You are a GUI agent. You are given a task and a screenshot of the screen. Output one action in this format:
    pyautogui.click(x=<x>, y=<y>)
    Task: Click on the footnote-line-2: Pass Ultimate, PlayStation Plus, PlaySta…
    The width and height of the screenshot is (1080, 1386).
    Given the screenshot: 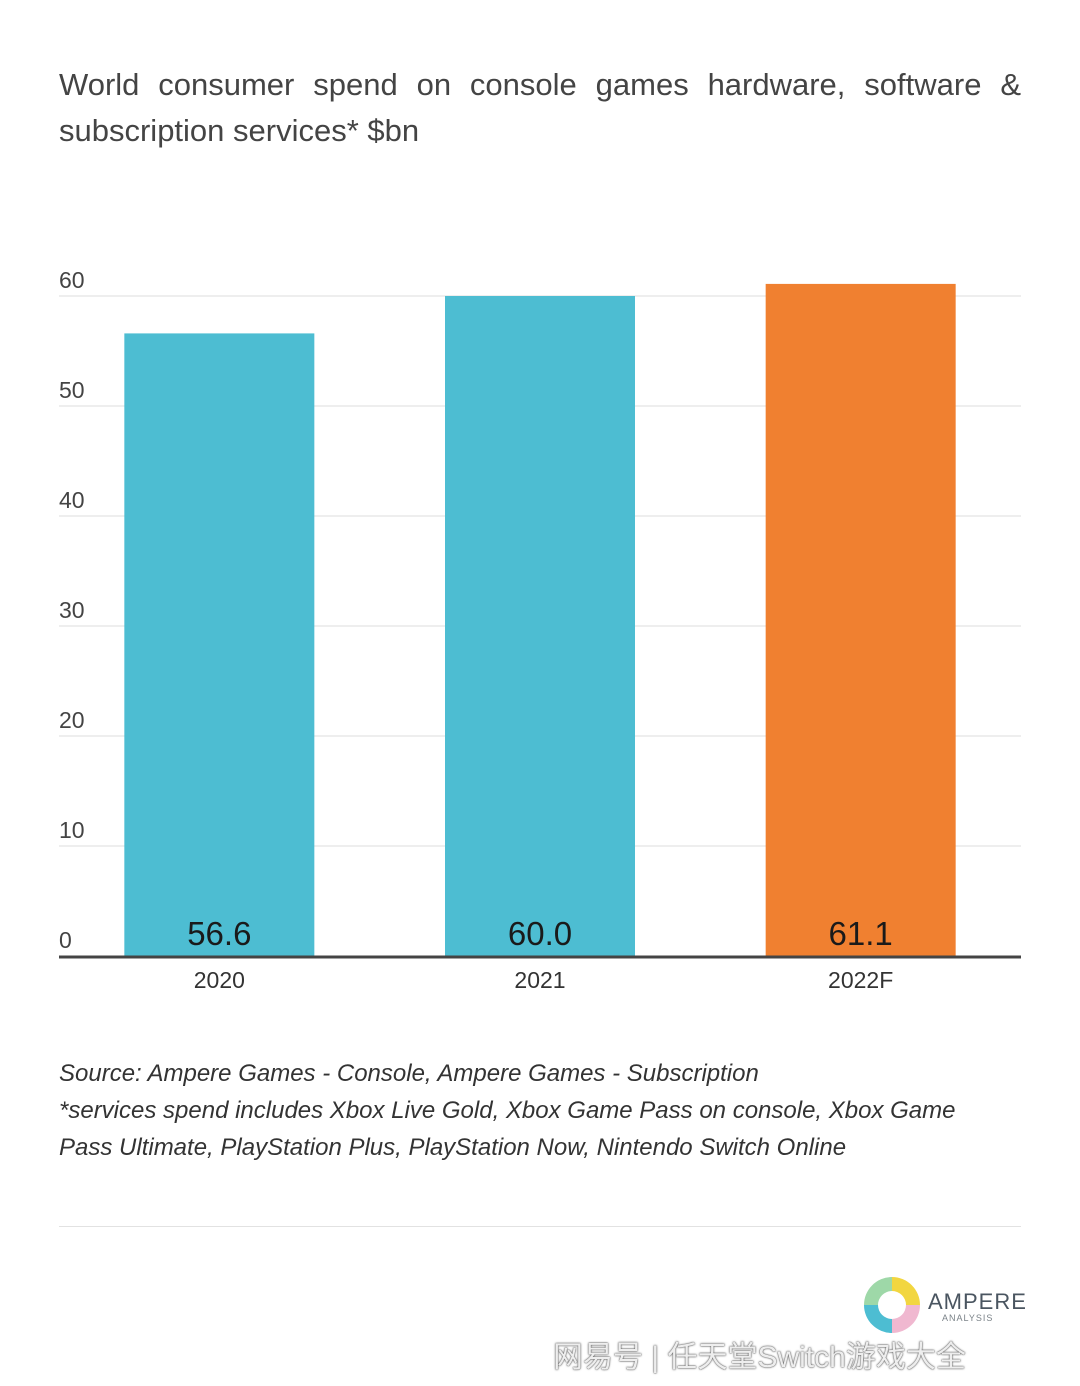 What is the action you would take?
    pyautogui.click(x=453, y=1147)
    